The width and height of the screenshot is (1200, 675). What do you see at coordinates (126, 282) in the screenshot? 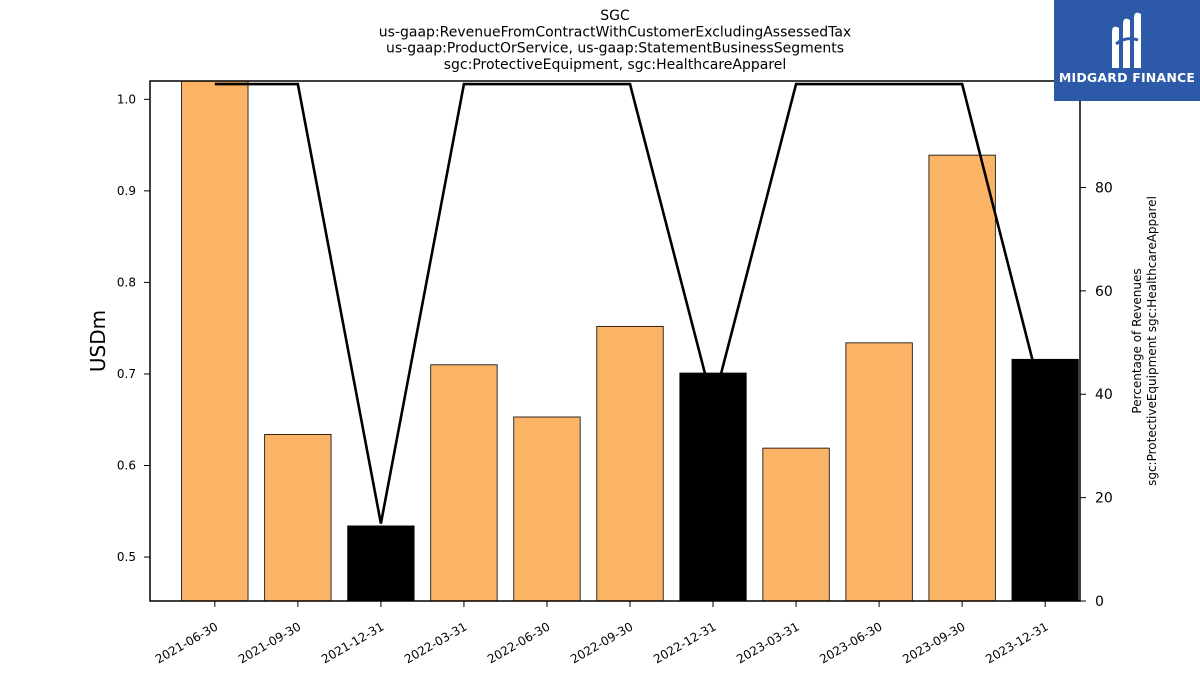
I see `y-tick-label: 0.8` at bounding box center [126, 282].